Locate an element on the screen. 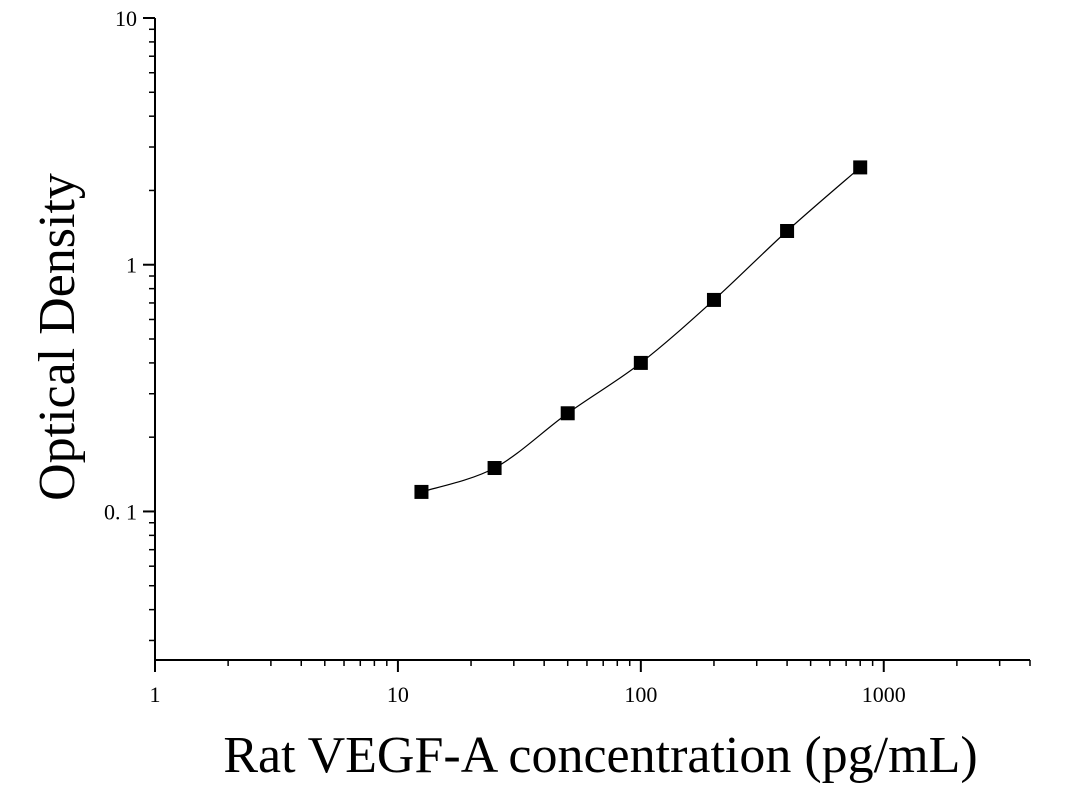  x-tick-label: 10 is located at coordinates (398, 694).